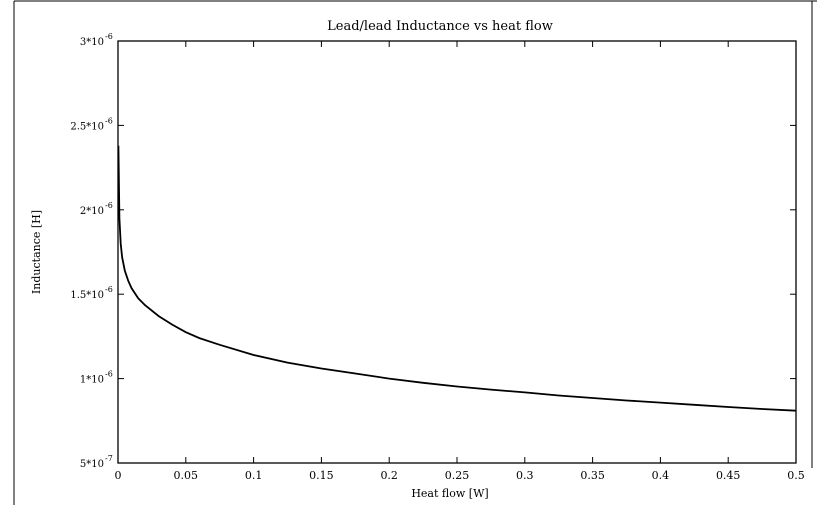 The image size is (817, 505). What do you see at coordinates (525, 475) in the screenshot?
I see `x-tick-label: 0.3` at bounding box center [525, 475].